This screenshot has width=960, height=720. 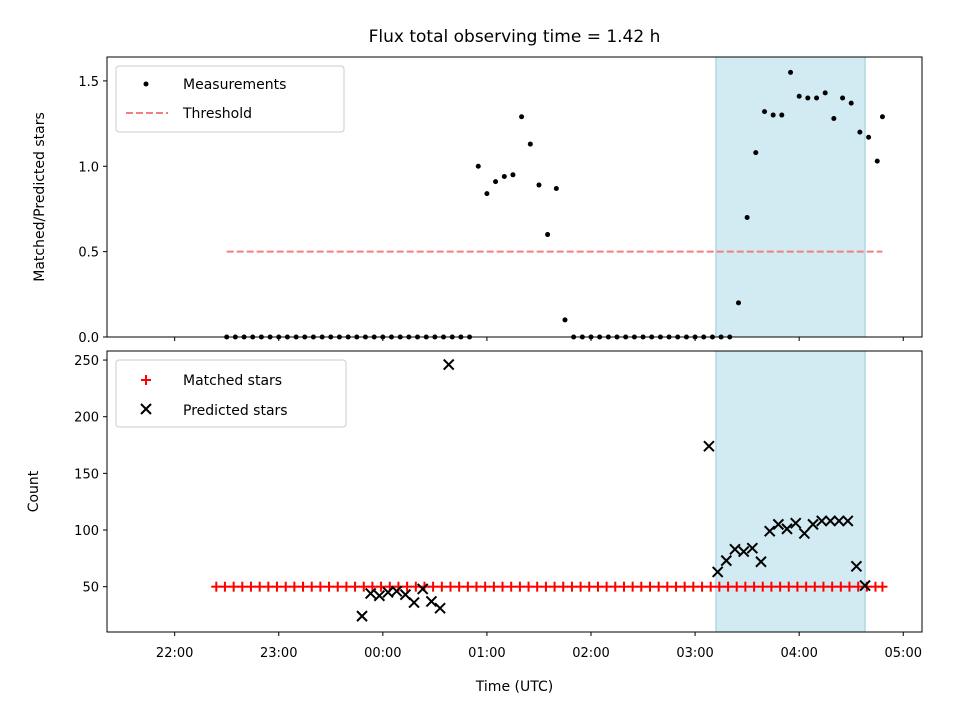 I want to click on x-tick-label: 23:00, so click(x=278, y=653).